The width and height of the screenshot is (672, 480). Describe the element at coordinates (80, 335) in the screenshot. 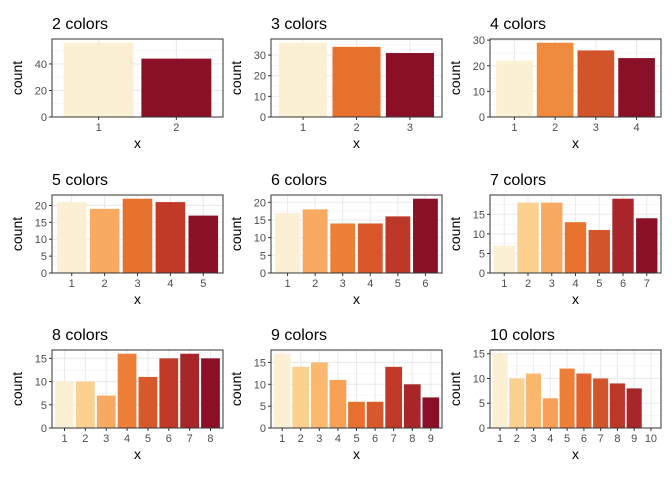

I see `panel-title: 8 colors` at that location.